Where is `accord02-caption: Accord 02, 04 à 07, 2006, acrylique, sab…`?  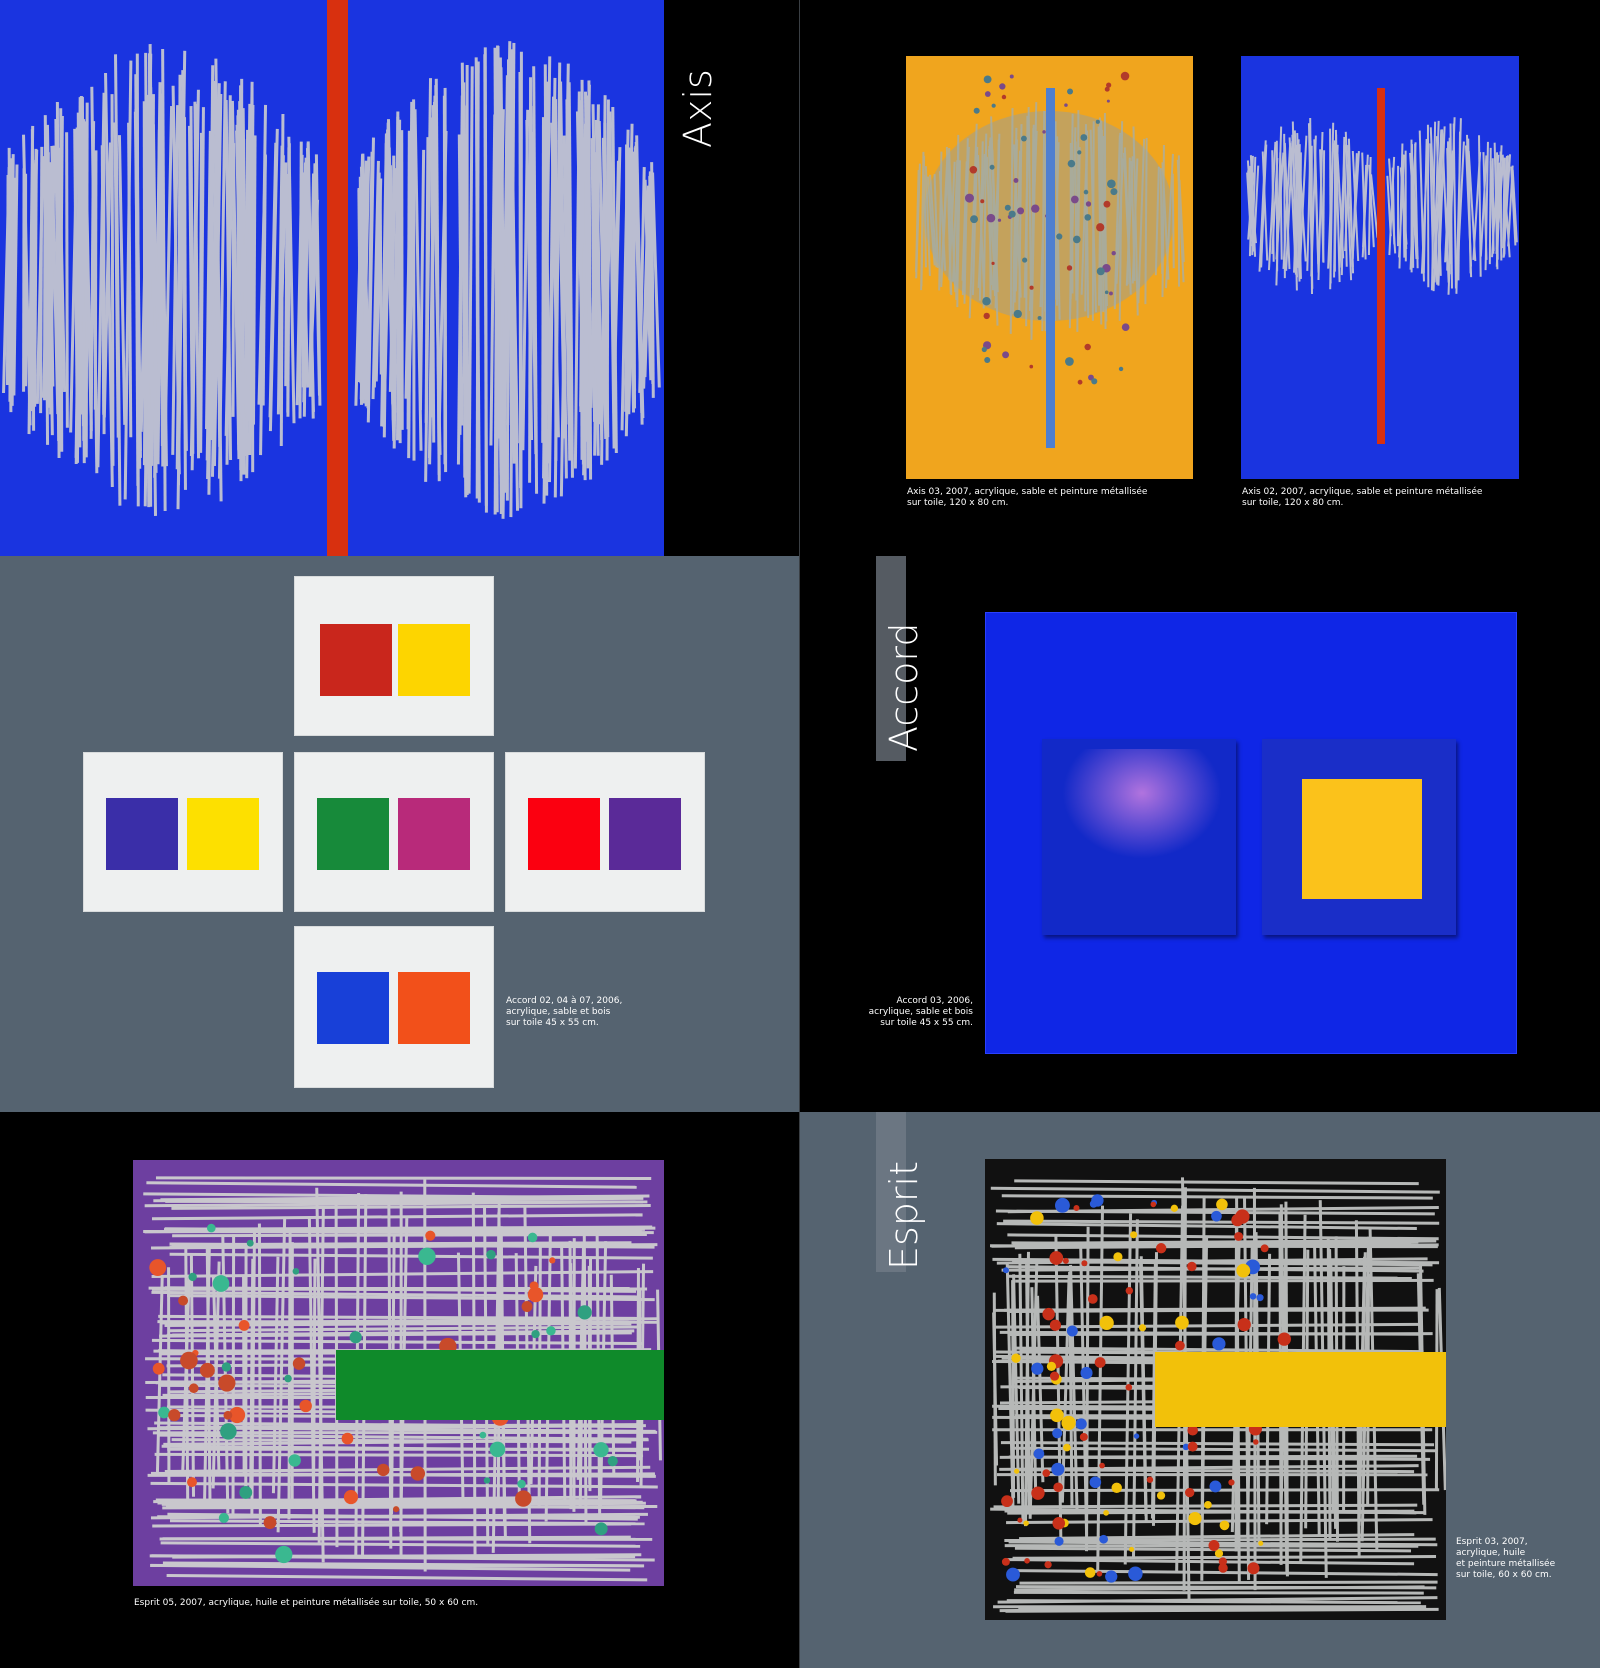
accord02-caption: Accord 02, 04 à 07, 2006, acrylique, sab… is located at coordinates (564, 1012).